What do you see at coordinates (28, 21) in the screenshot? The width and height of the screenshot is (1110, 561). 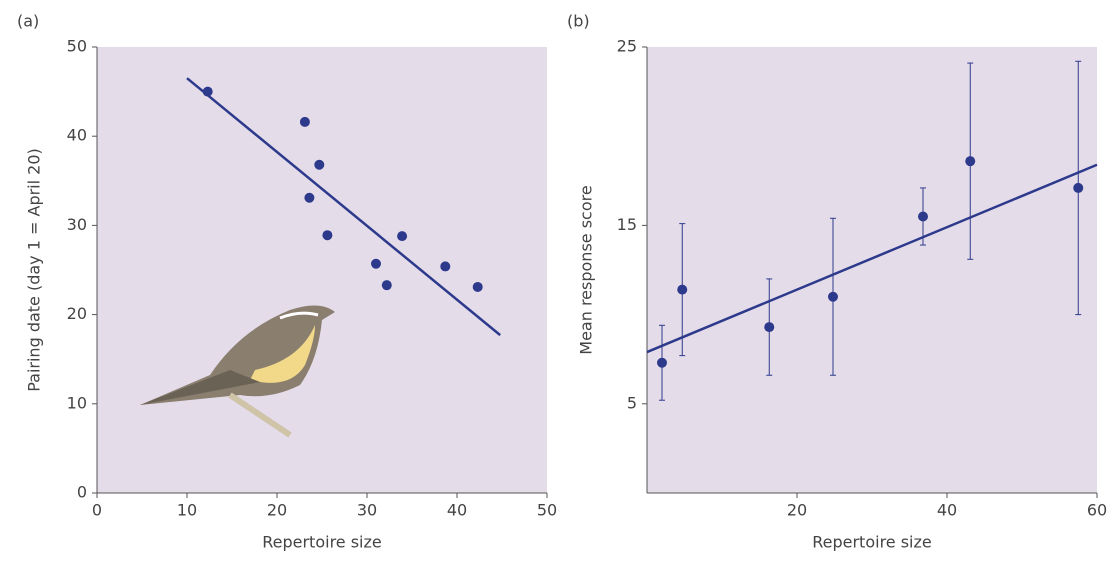 I see `panel-label: (a)` at bounding box center [28, 21].